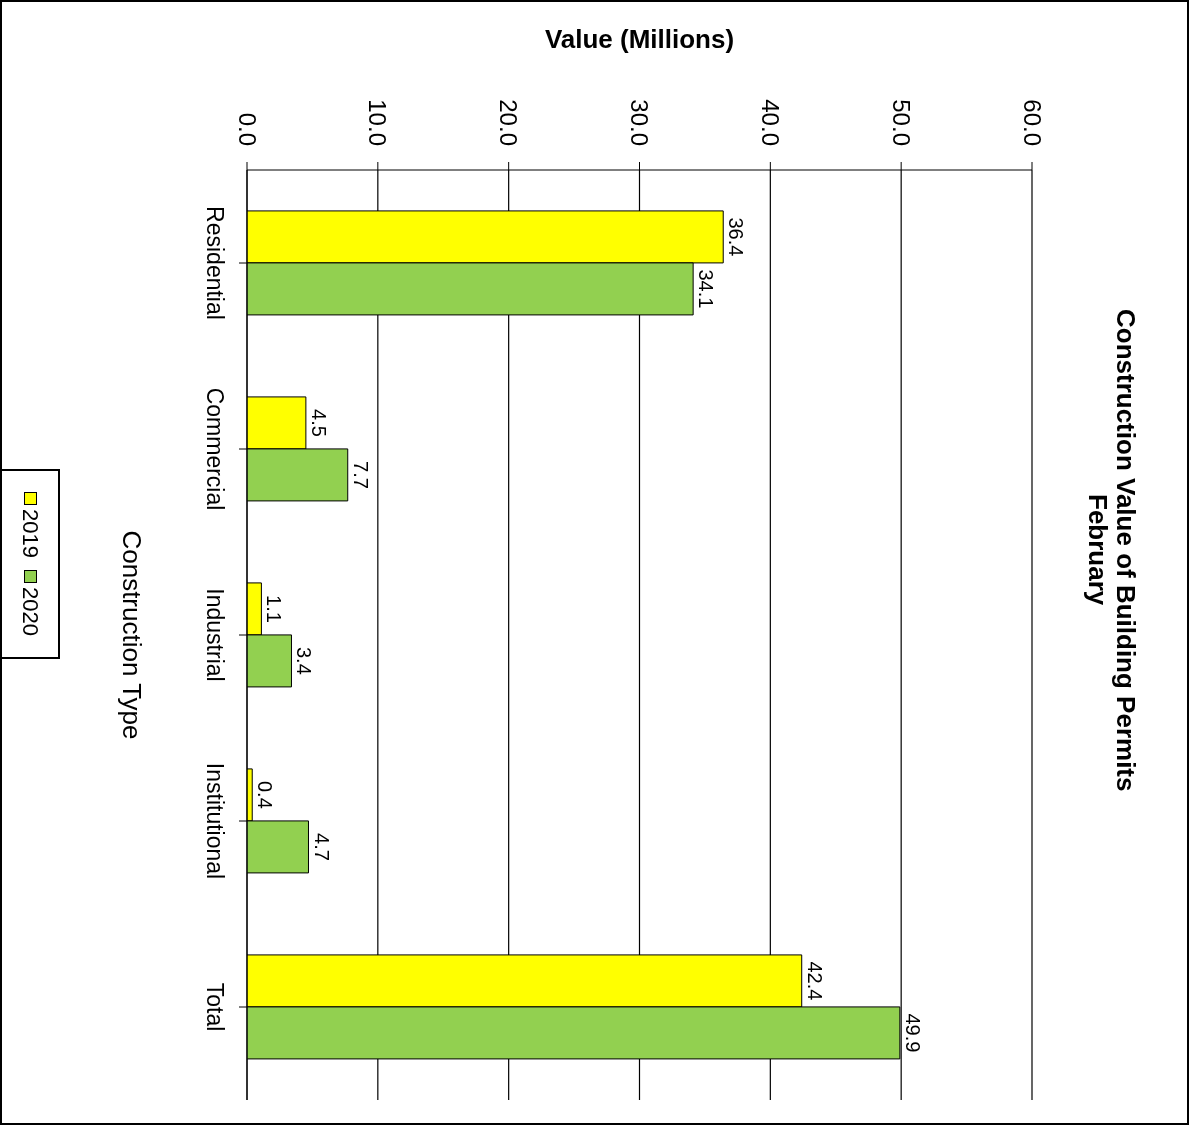 The height and width of the screenshot is (1127, 1191). Describe the element at coordinates (132, 635) in the screenshot. I see `y-axis-title: Construction Type` at that location.